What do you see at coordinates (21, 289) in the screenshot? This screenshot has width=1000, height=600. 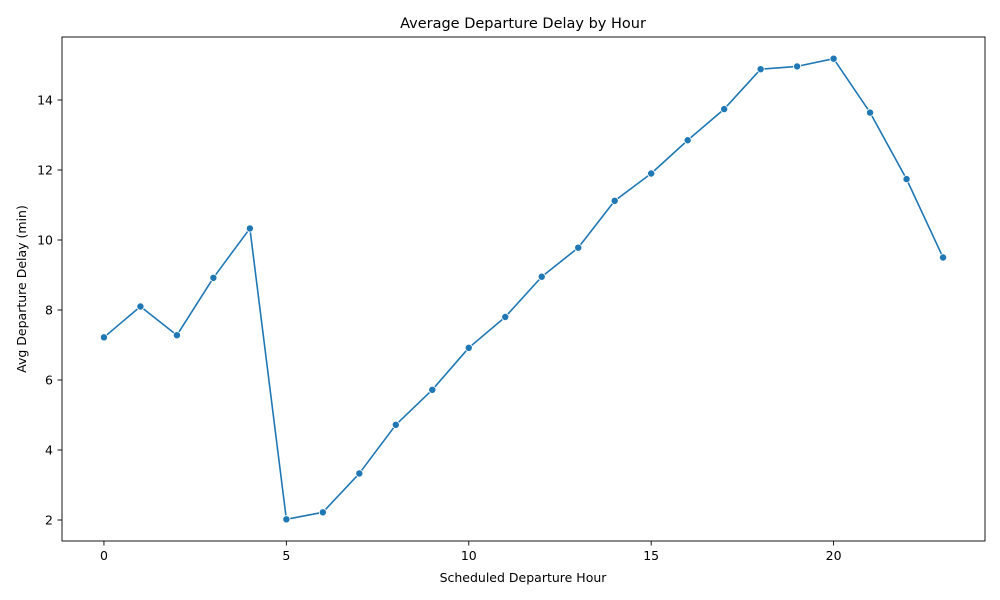 I see `y-axis-label: Avg Departure Delay (min)` at bounding box center [21, 289].